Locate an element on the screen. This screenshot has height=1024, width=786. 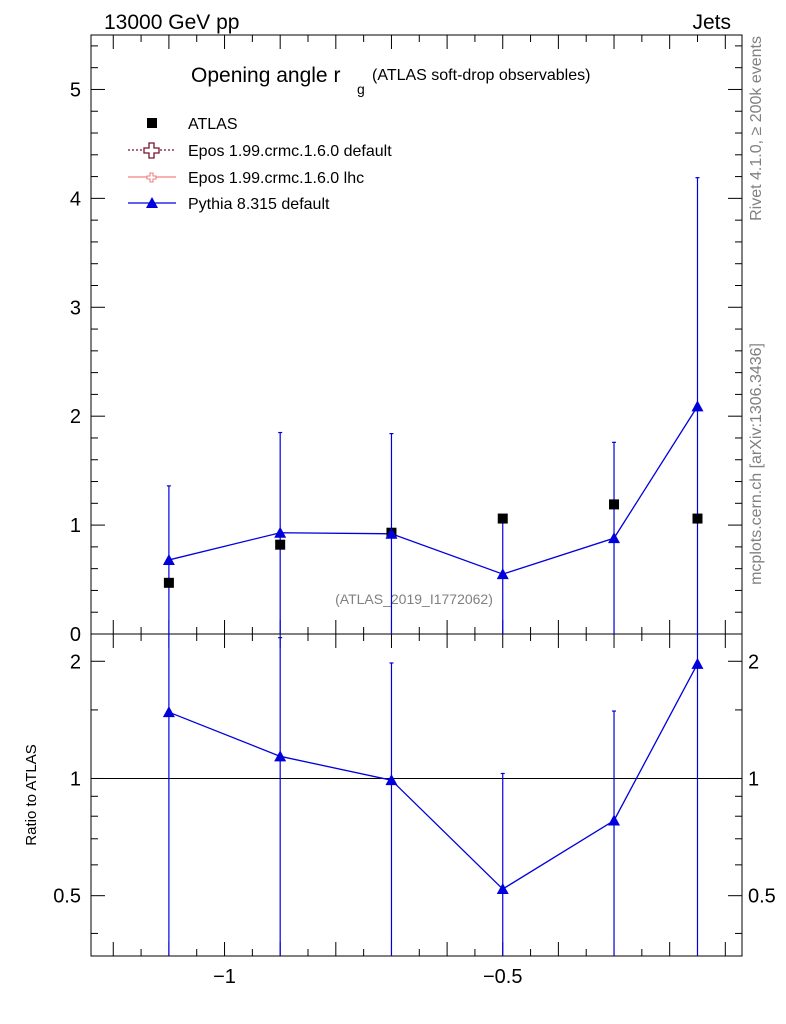
analysis-watermark: (ATLAS_2019_I1772062) is located at coordinates (414, 599).